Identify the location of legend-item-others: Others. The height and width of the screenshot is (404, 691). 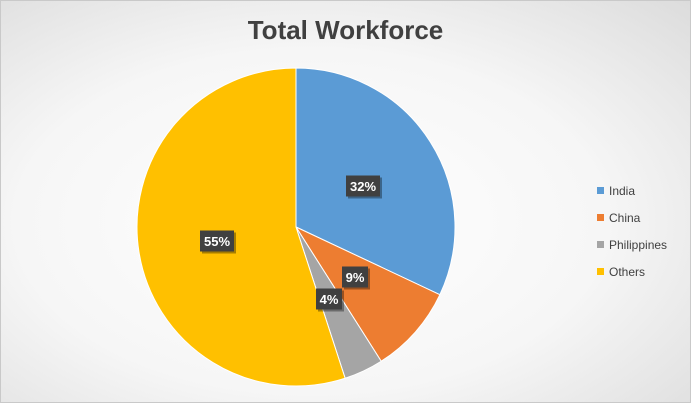
(632, 271).